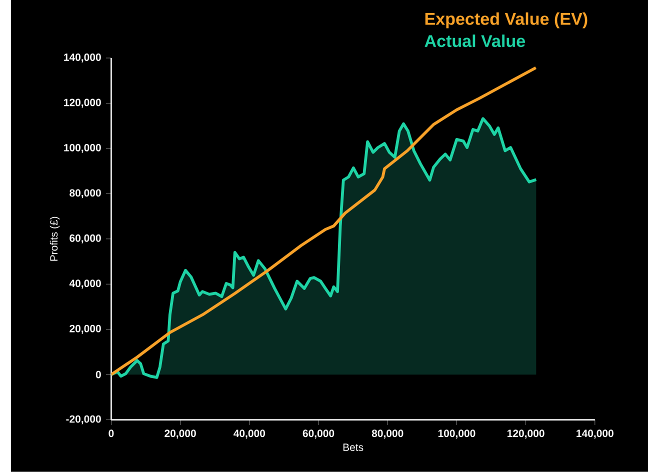  Describe the element at coordinates (457, 434) in the screenshot. I see `x-tick-label: 100,000` at that location.